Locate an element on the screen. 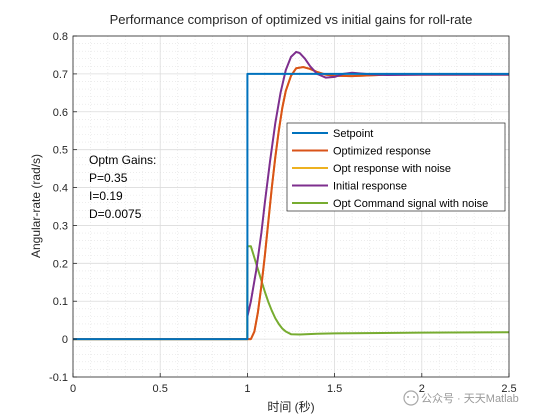 This screenshot has width=560, height=420. x-tick-label: 2.5 is located at coordinates (508, 389).